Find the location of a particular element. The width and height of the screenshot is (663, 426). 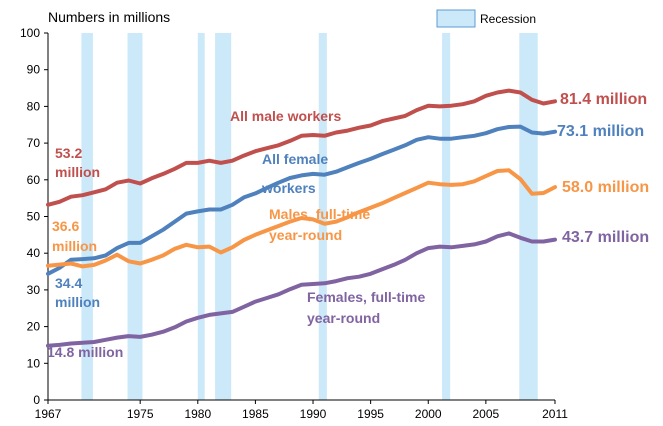

end-label-all-male: 81.4 million is located at coordinates (603, 99).